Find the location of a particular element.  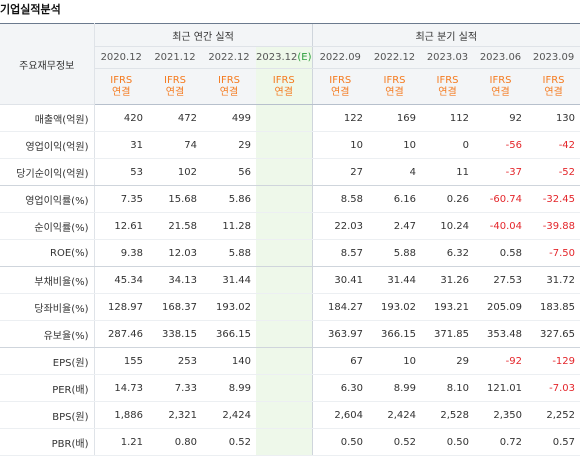

table-cell: 193.02 is located at coordinates (394, 307).